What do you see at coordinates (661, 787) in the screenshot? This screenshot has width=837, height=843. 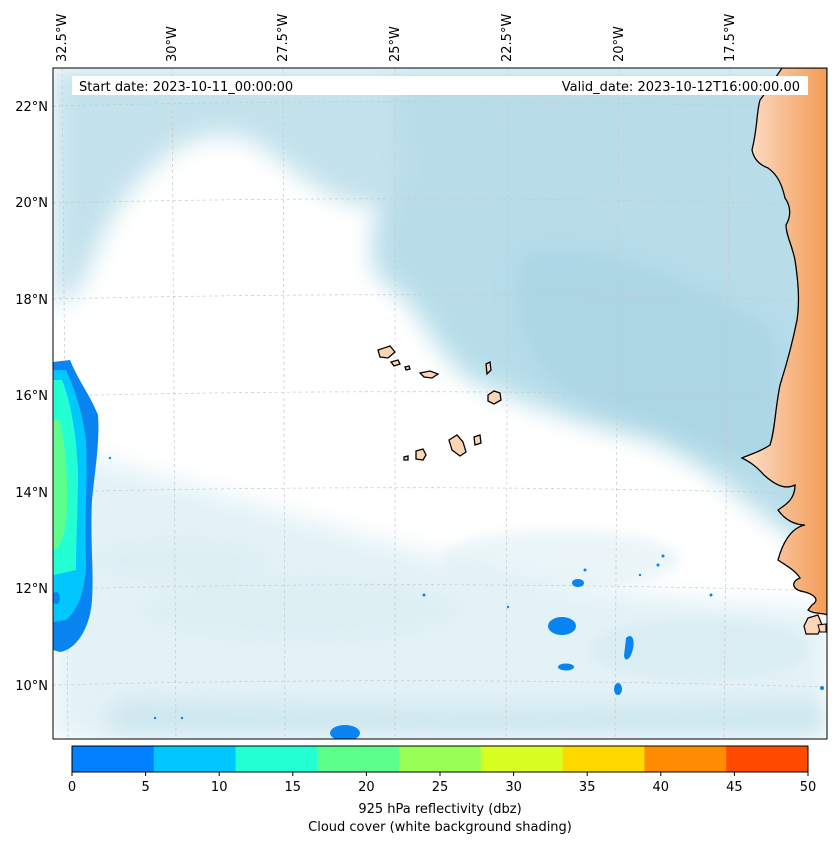 I see `colorbar-tick-label: 40` at bounding box center [661, 787].